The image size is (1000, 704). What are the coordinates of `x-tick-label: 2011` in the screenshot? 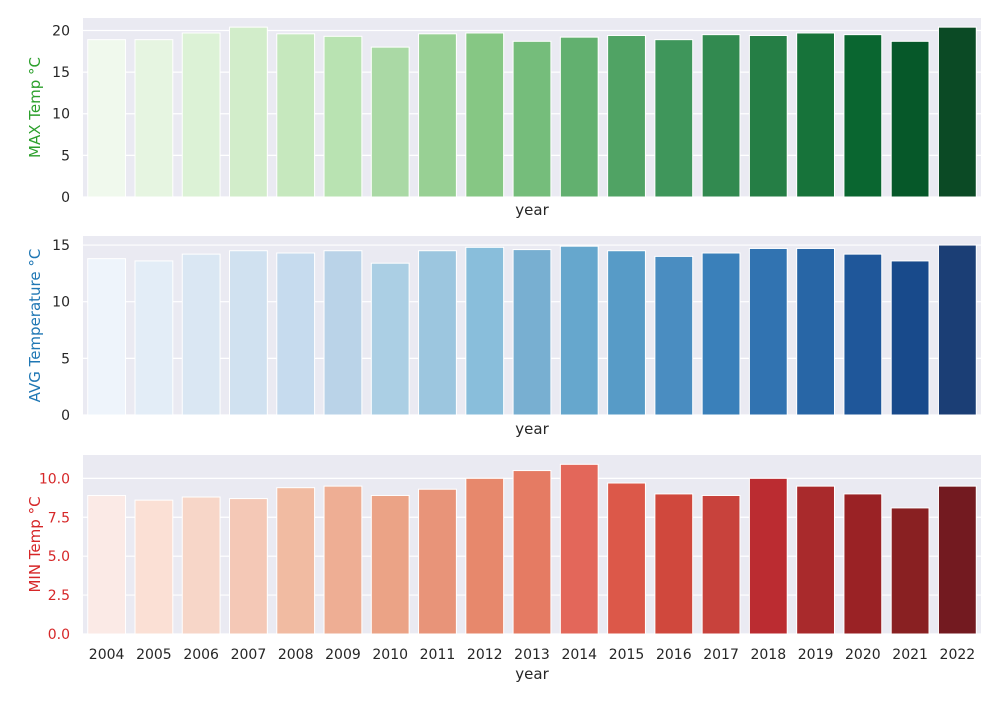 It's located at (438, 655).